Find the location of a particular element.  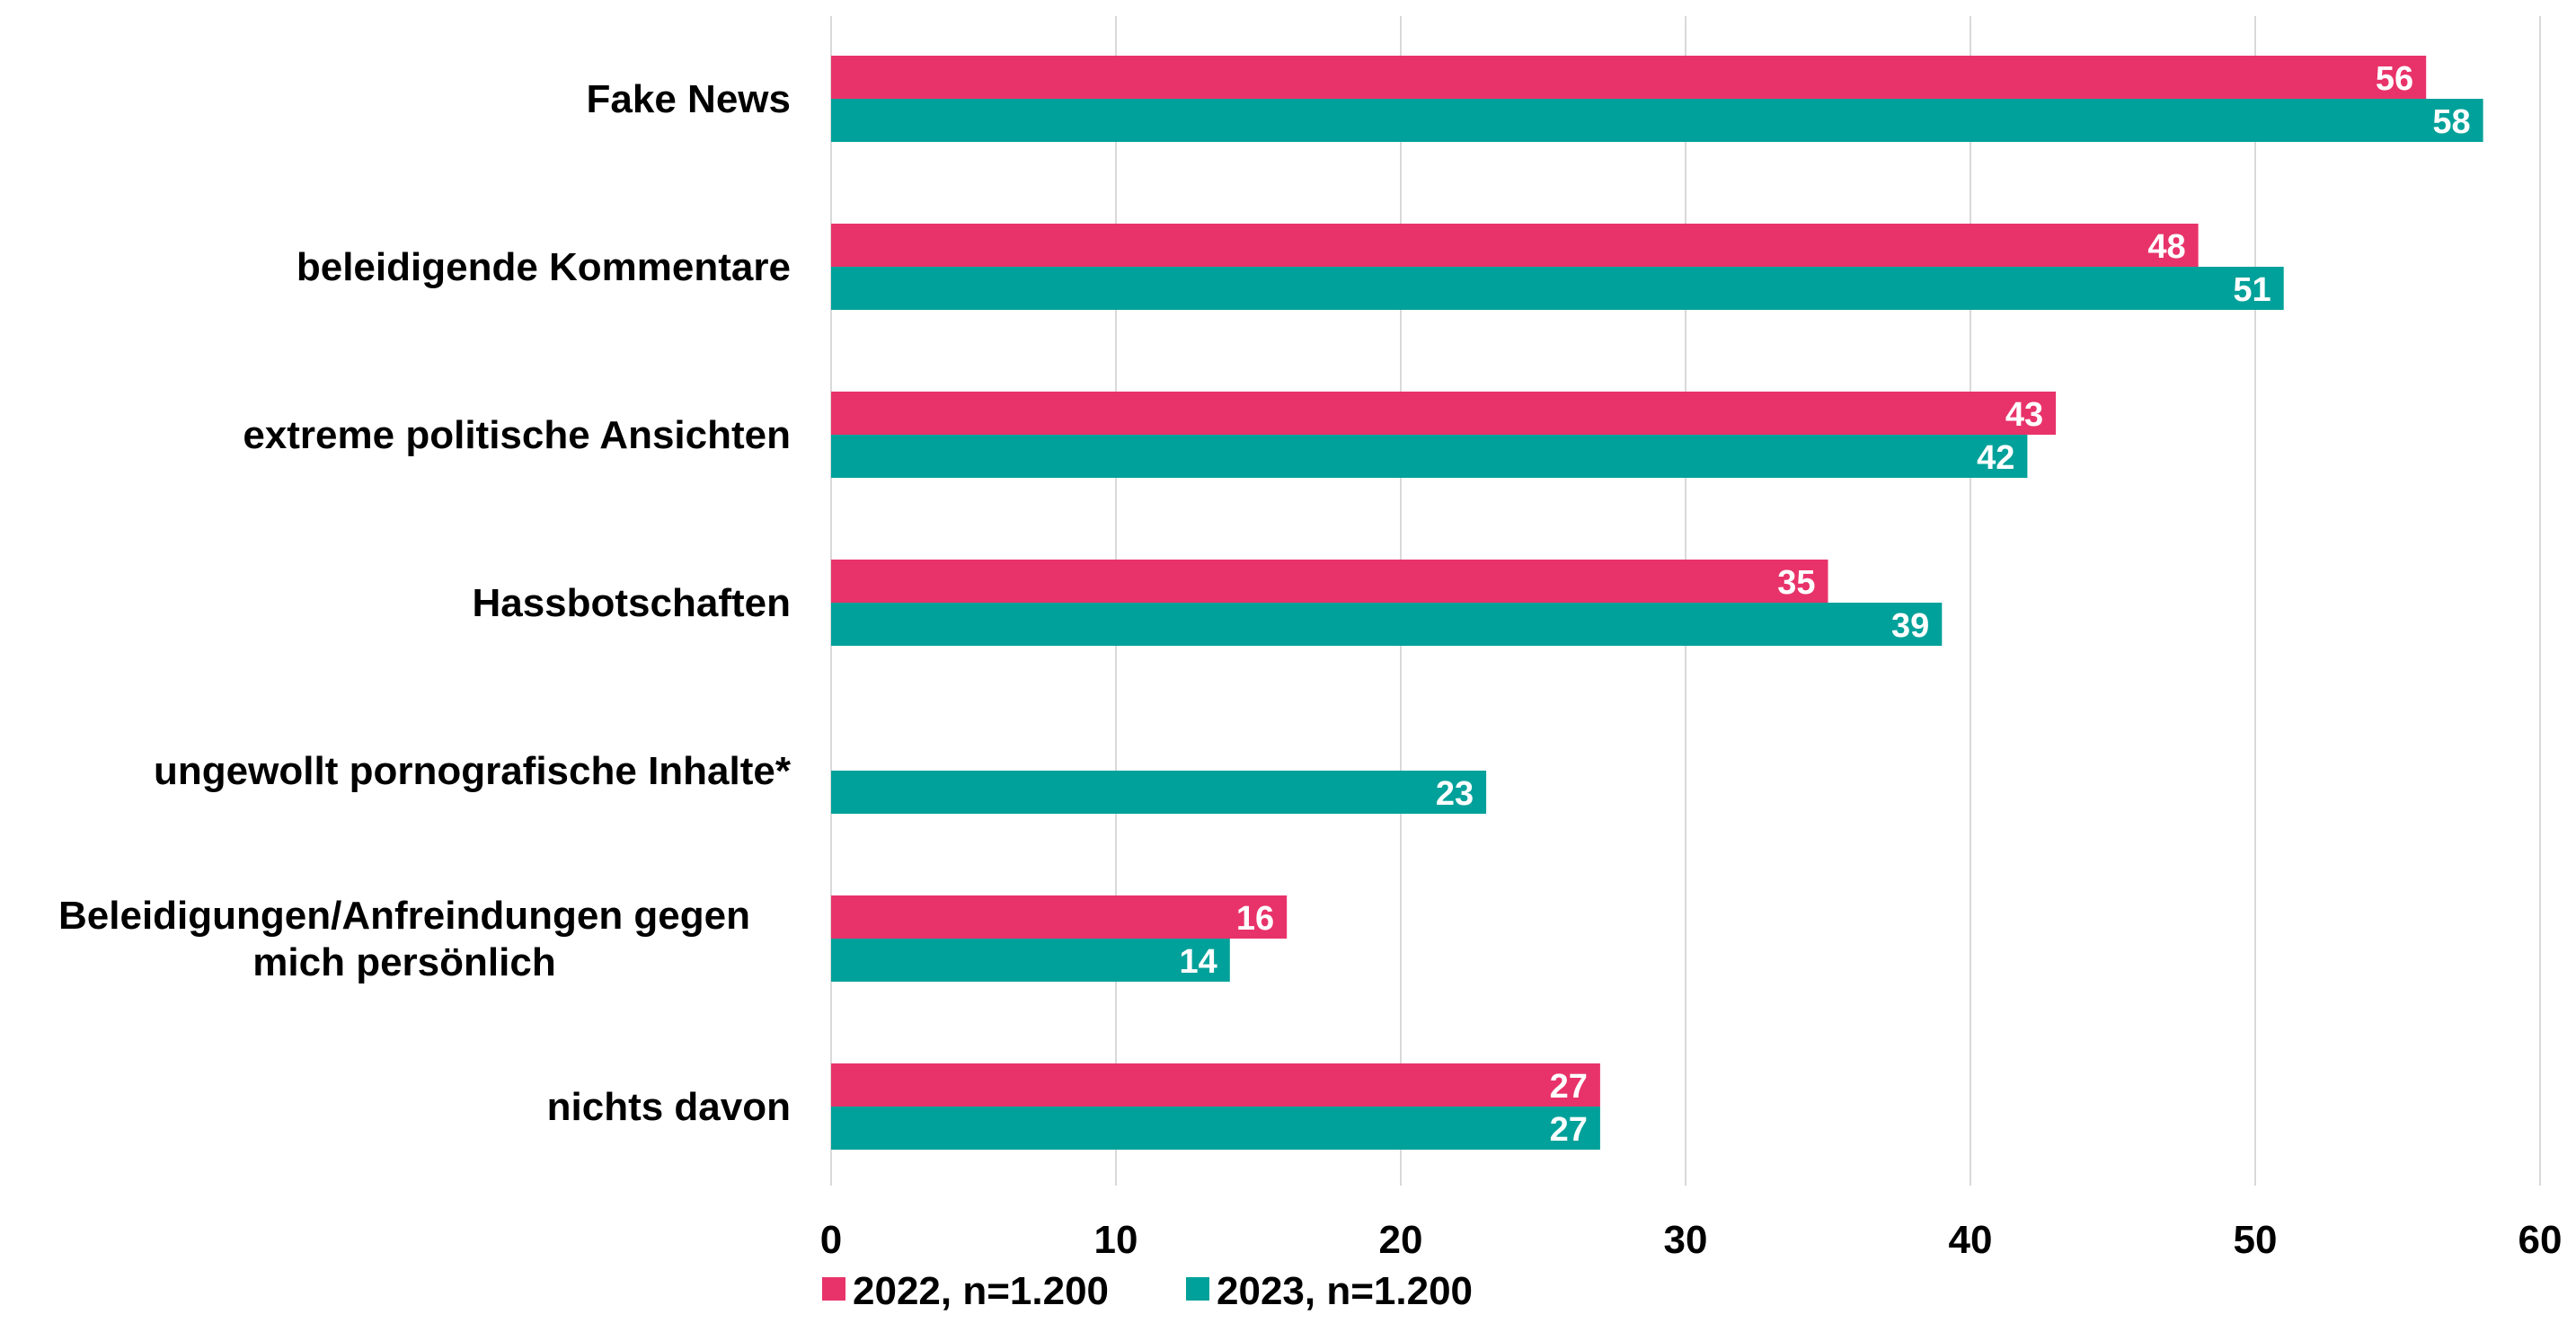

category-label-line: mich persönlich is located at coordinates (403, 962).